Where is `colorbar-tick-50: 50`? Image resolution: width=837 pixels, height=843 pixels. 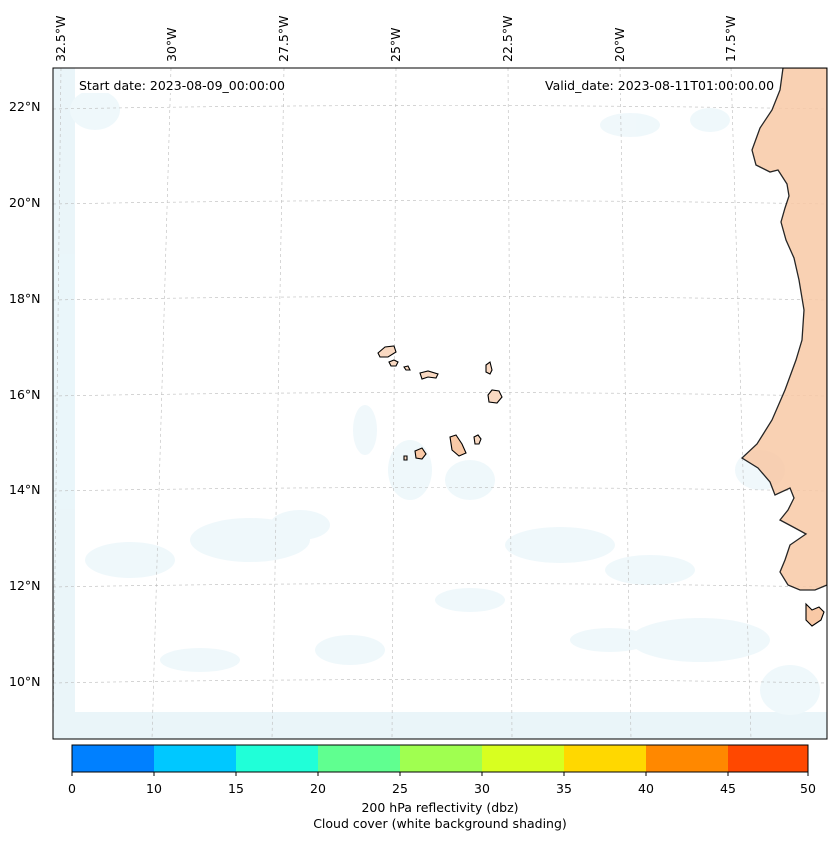
colorbar-tick-50: 50 is located at coordinates (808, 788).